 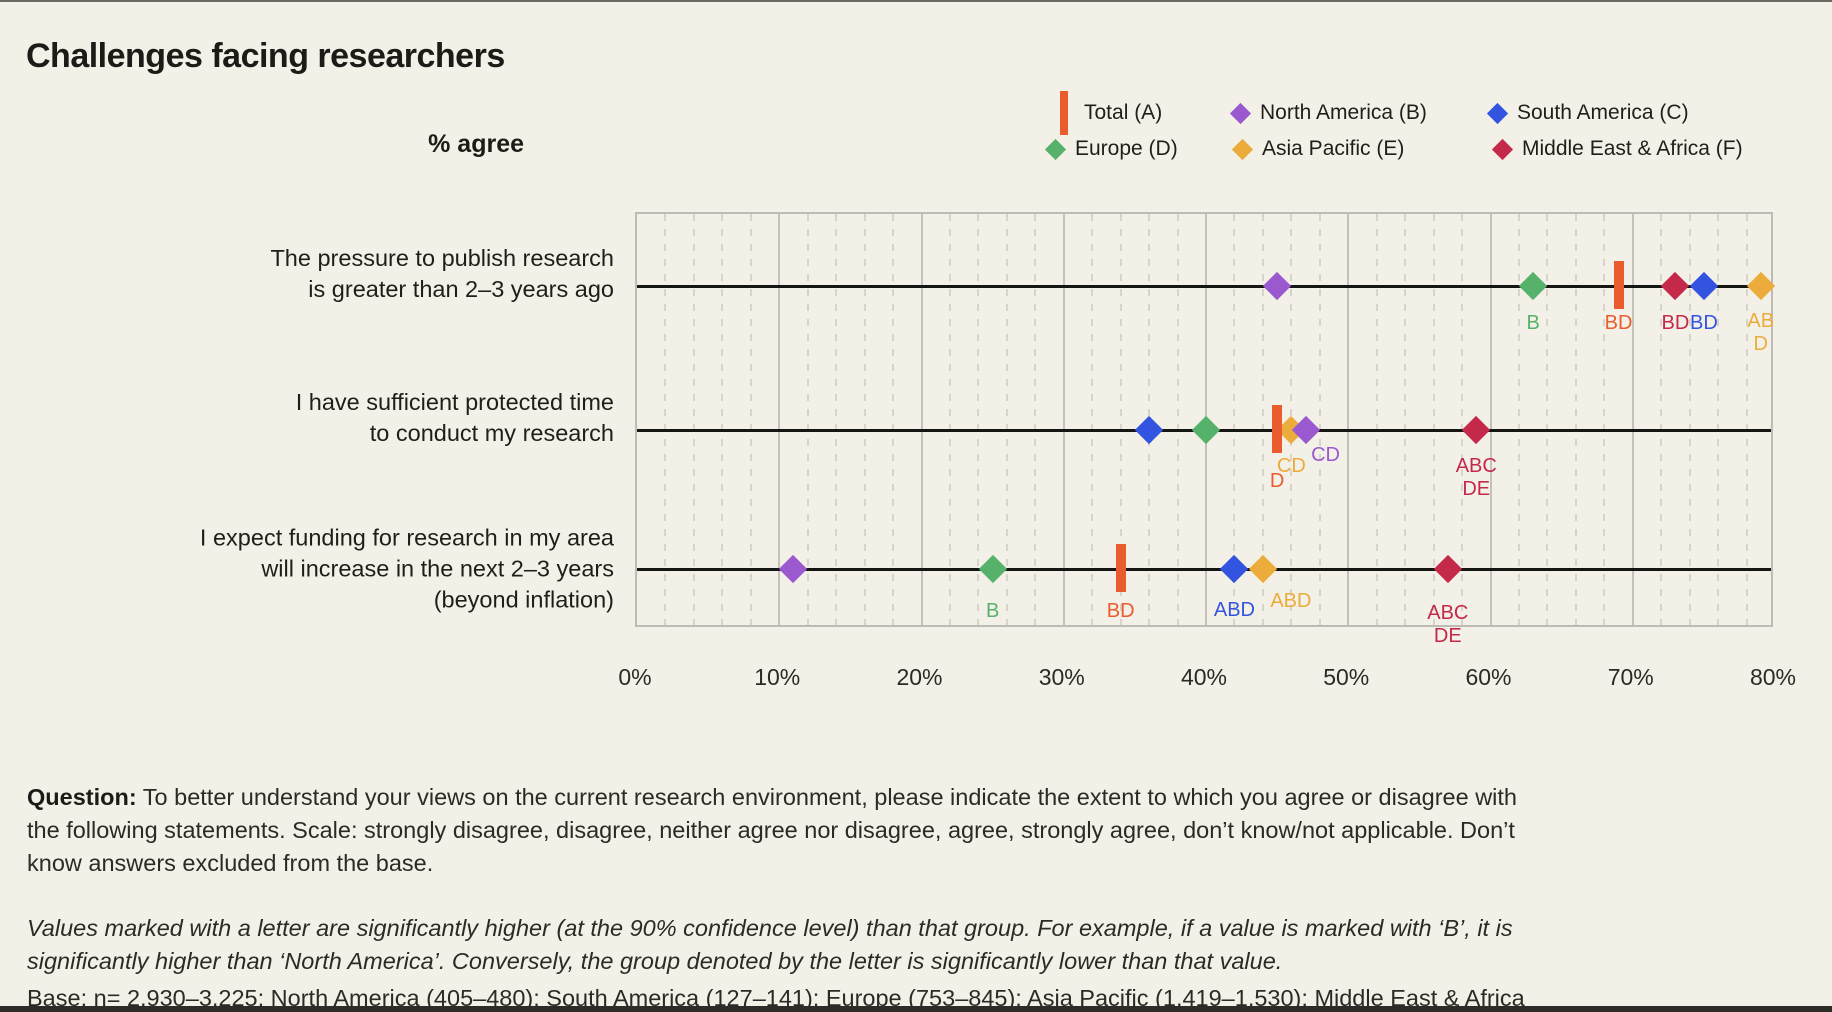 I want to click on x-tick-label: 80%, so click(x=1773, y=677).